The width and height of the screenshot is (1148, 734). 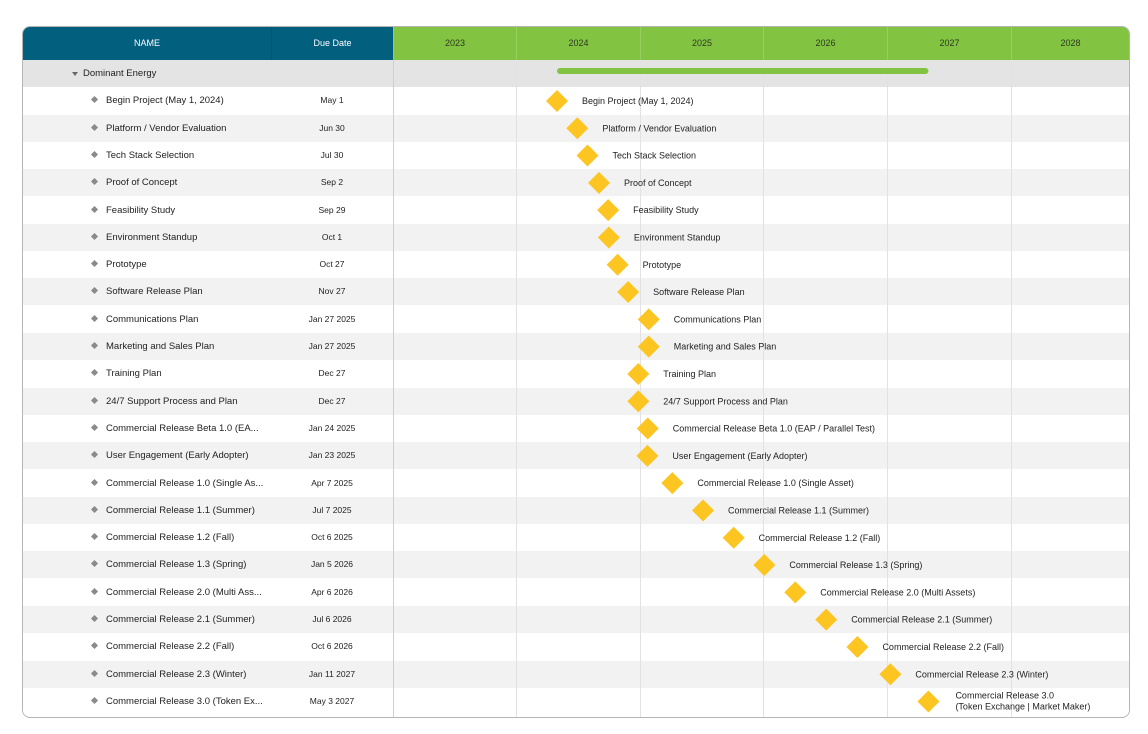 I want to click on year-header: 2028, so click(x=1070, y=43).